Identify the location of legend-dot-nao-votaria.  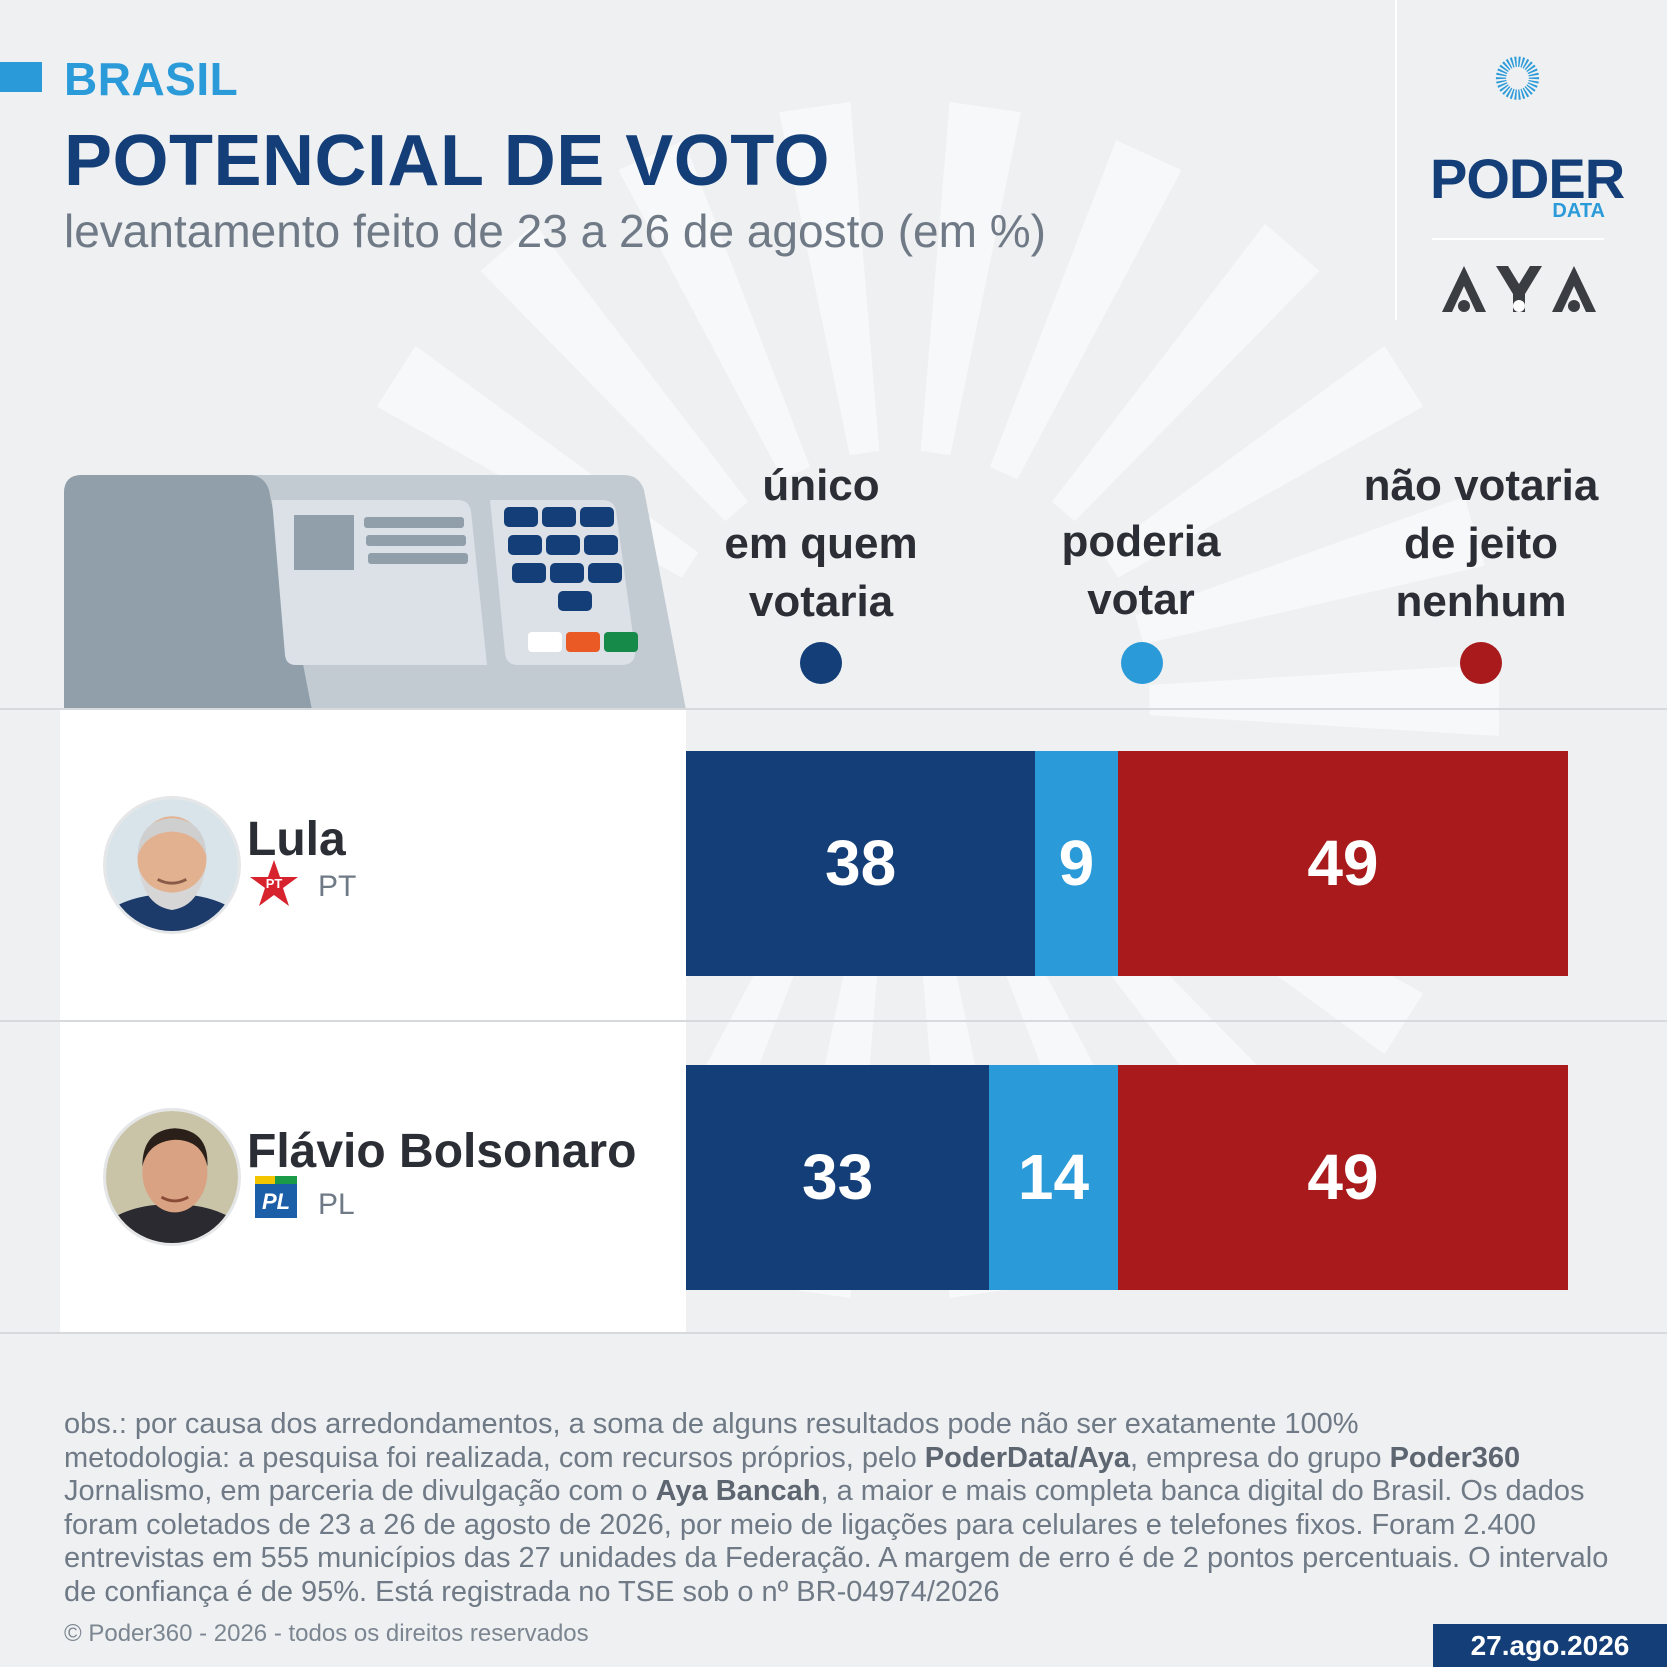
(1481, 663).